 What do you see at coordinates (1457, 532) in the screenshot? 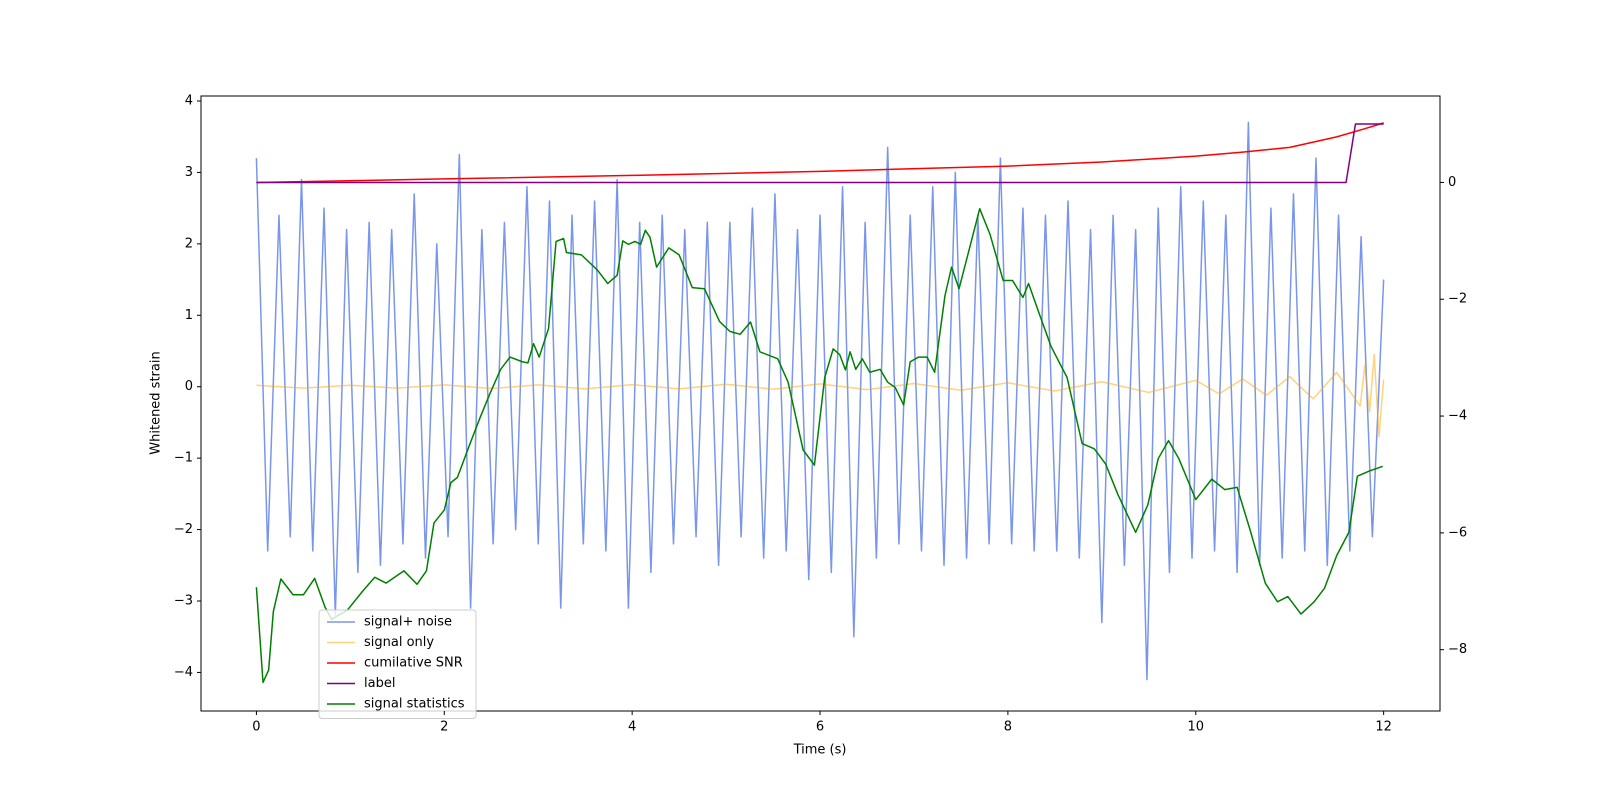
I see `y2-tick-label: −6` at bounding box center [1457, 532].